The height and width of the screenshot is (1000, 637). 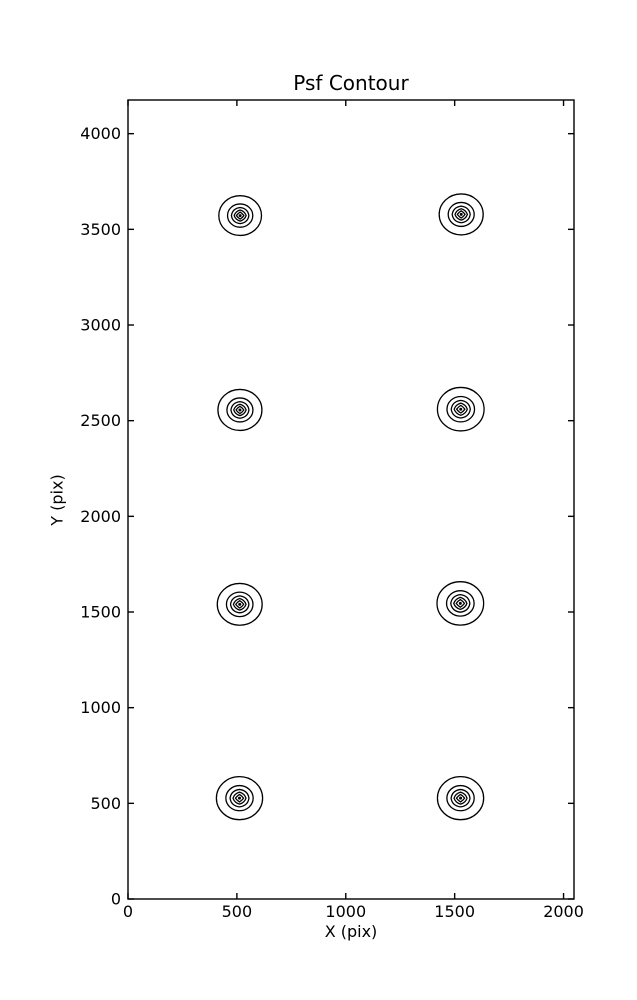 What do you see at coordinates (100, 612) in the screenshot?
I see `y-tick-label: 1500` at bounding box center [100, 612].